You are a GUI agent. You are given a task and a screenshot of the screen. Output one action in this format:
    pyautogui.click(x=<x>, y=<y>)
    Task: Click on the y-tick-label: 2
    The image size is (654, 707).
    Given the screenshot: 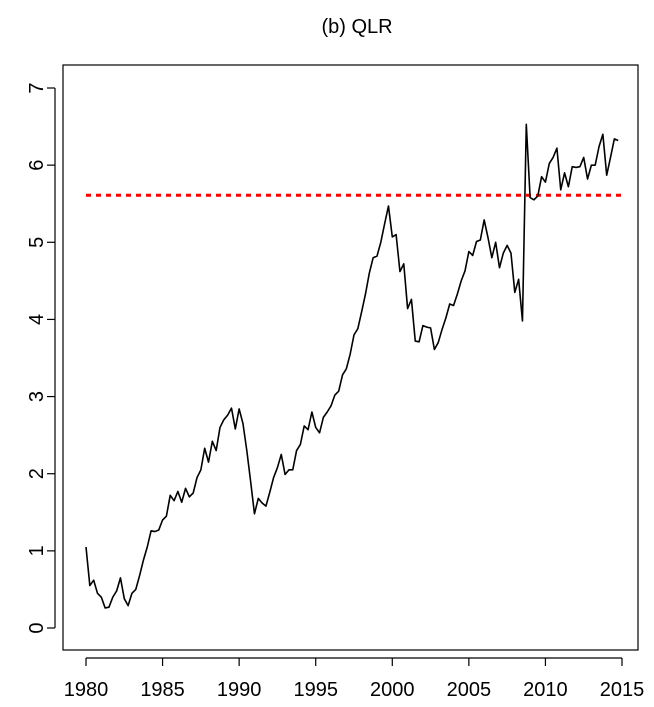 What is the action you would take?
    pyautogui.click(x=37, y=473)
    